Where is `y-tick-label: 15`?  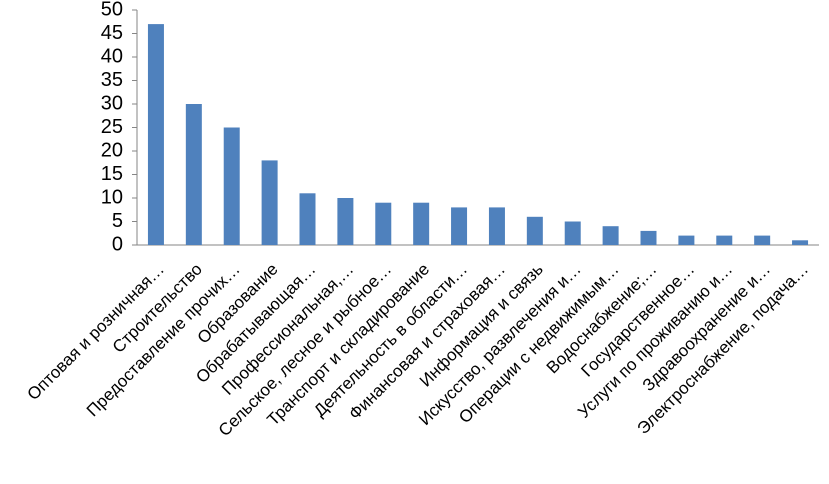
y-tick-label: 15 is located at coordinates (112, 174).